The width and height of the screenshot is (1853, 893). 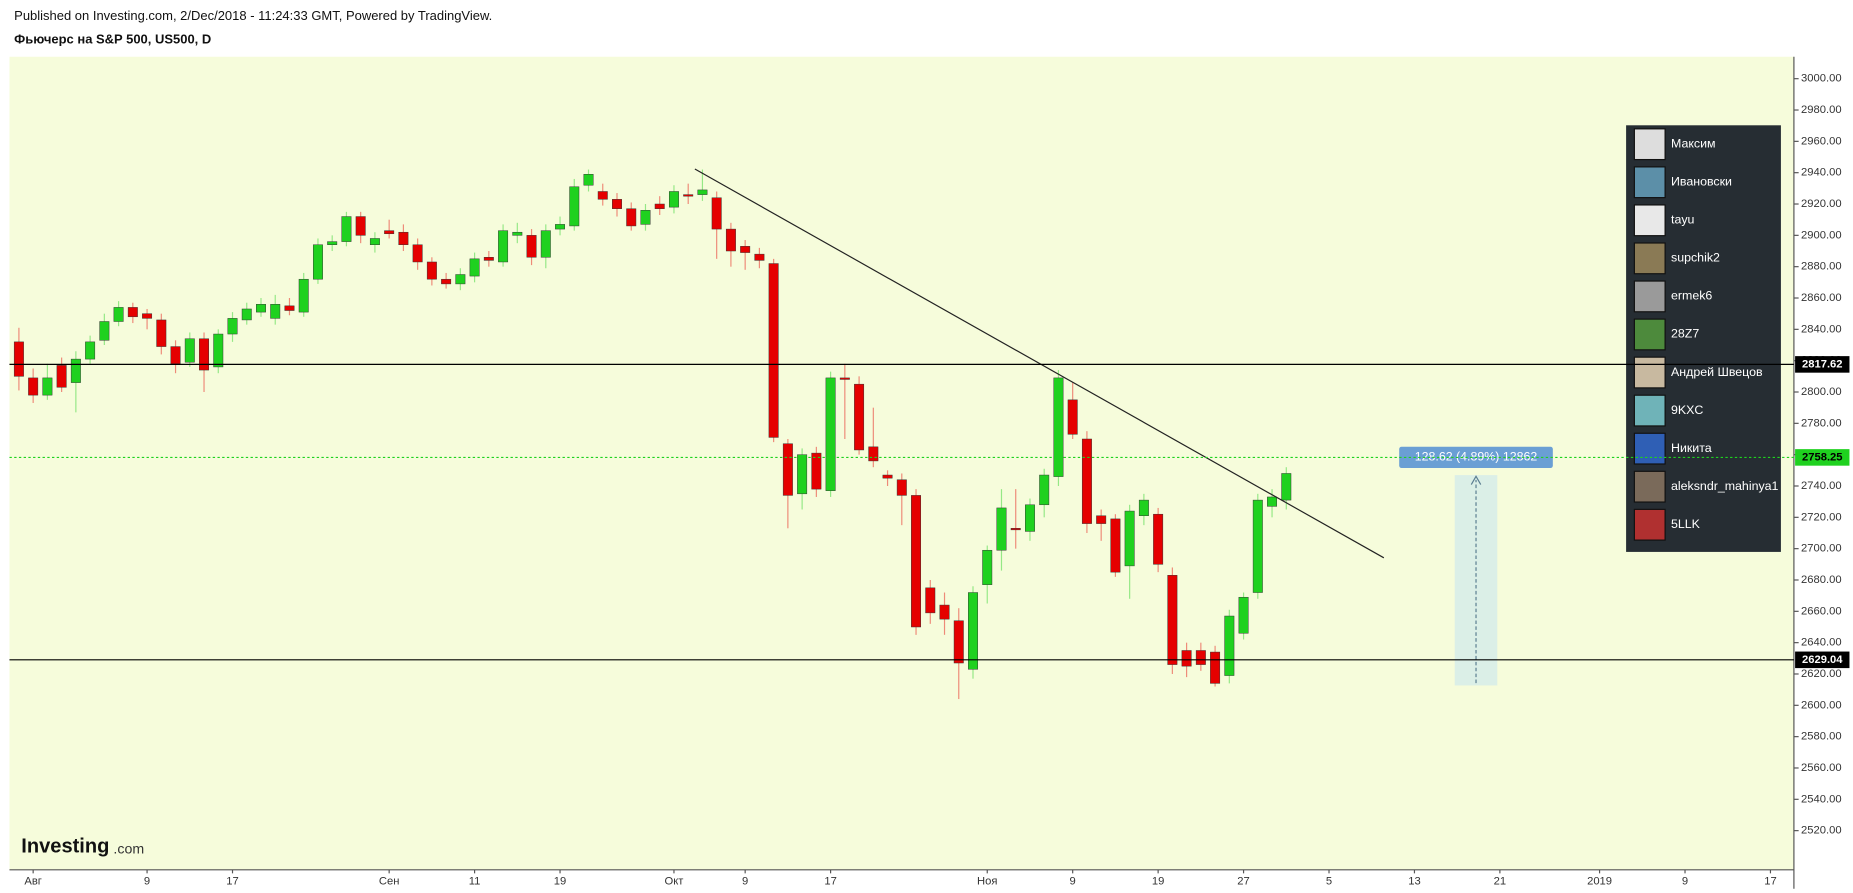 I want to click on y-tick-label: 2800.00, so click(x=1821, y=392).